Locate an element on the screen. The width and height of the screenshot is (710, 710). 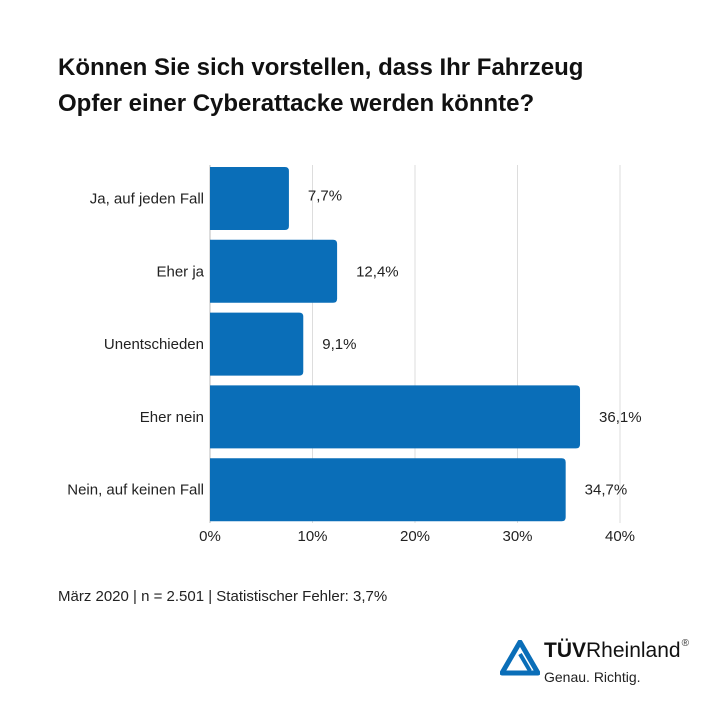
x-tick-label: 30% is located at coordinates (517, 536).